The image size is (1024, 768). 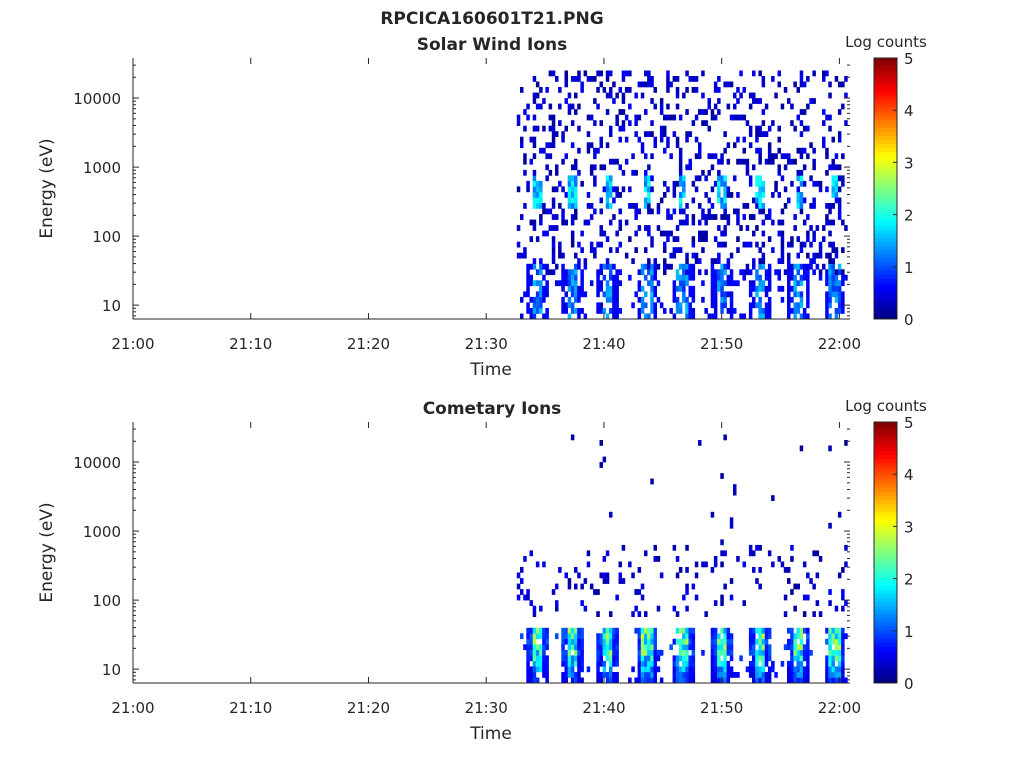 I want to click on panel-title: Cometary Ions, so click(x=492, y=409).